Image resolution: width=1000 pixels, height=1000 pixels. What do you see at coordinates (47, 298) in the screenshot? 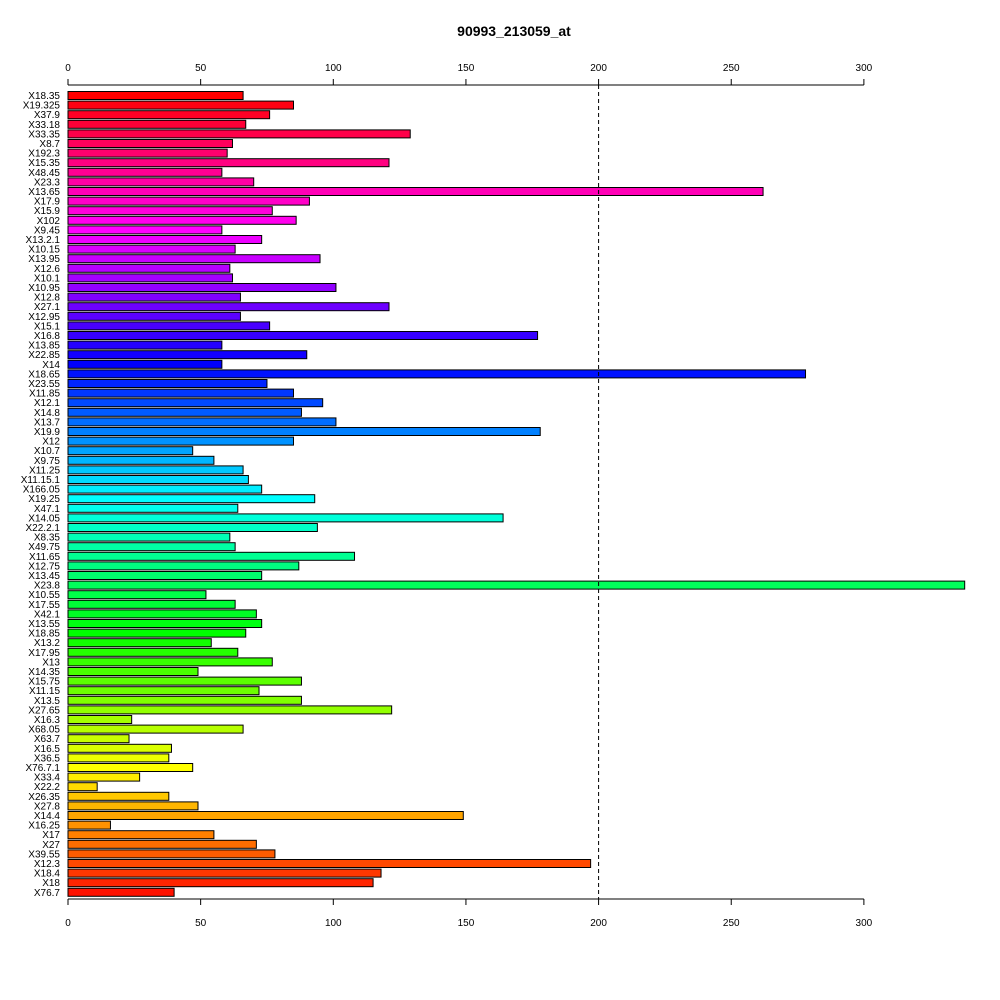
I see `category-label: X12.8` at bounding box center [47, 298].